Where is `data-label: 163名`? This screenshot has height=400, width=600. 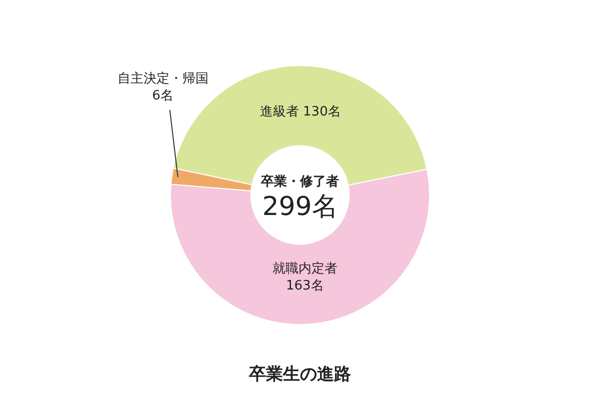
data-label: 163名 is located at coordinates (305, 286).